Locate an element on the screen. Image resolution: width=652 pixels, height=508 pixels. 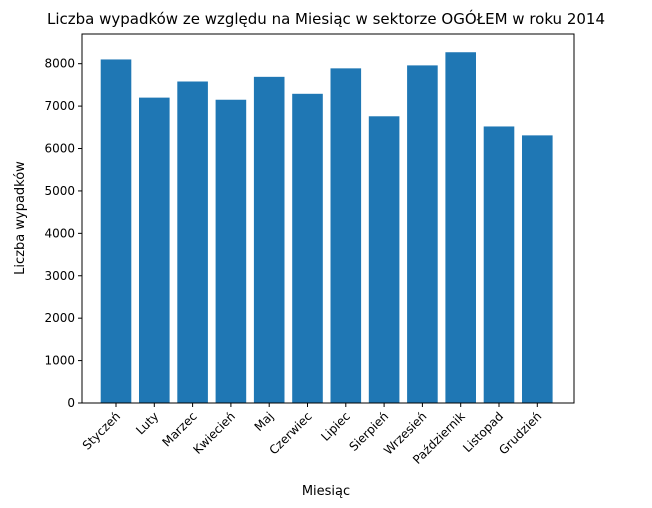
x-tick-label: Luty is located at coordinates (147, 423).